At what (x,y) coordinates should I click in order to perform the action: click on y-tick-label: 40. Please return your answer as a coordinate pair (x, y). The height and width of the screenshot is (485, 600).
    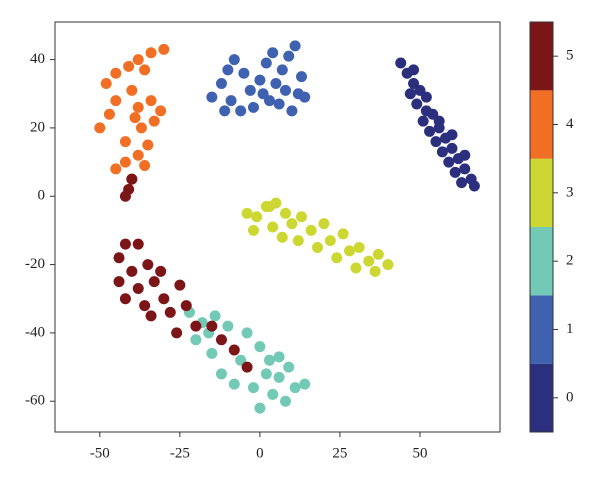
    Looking at the image, I should click on (37, 59).